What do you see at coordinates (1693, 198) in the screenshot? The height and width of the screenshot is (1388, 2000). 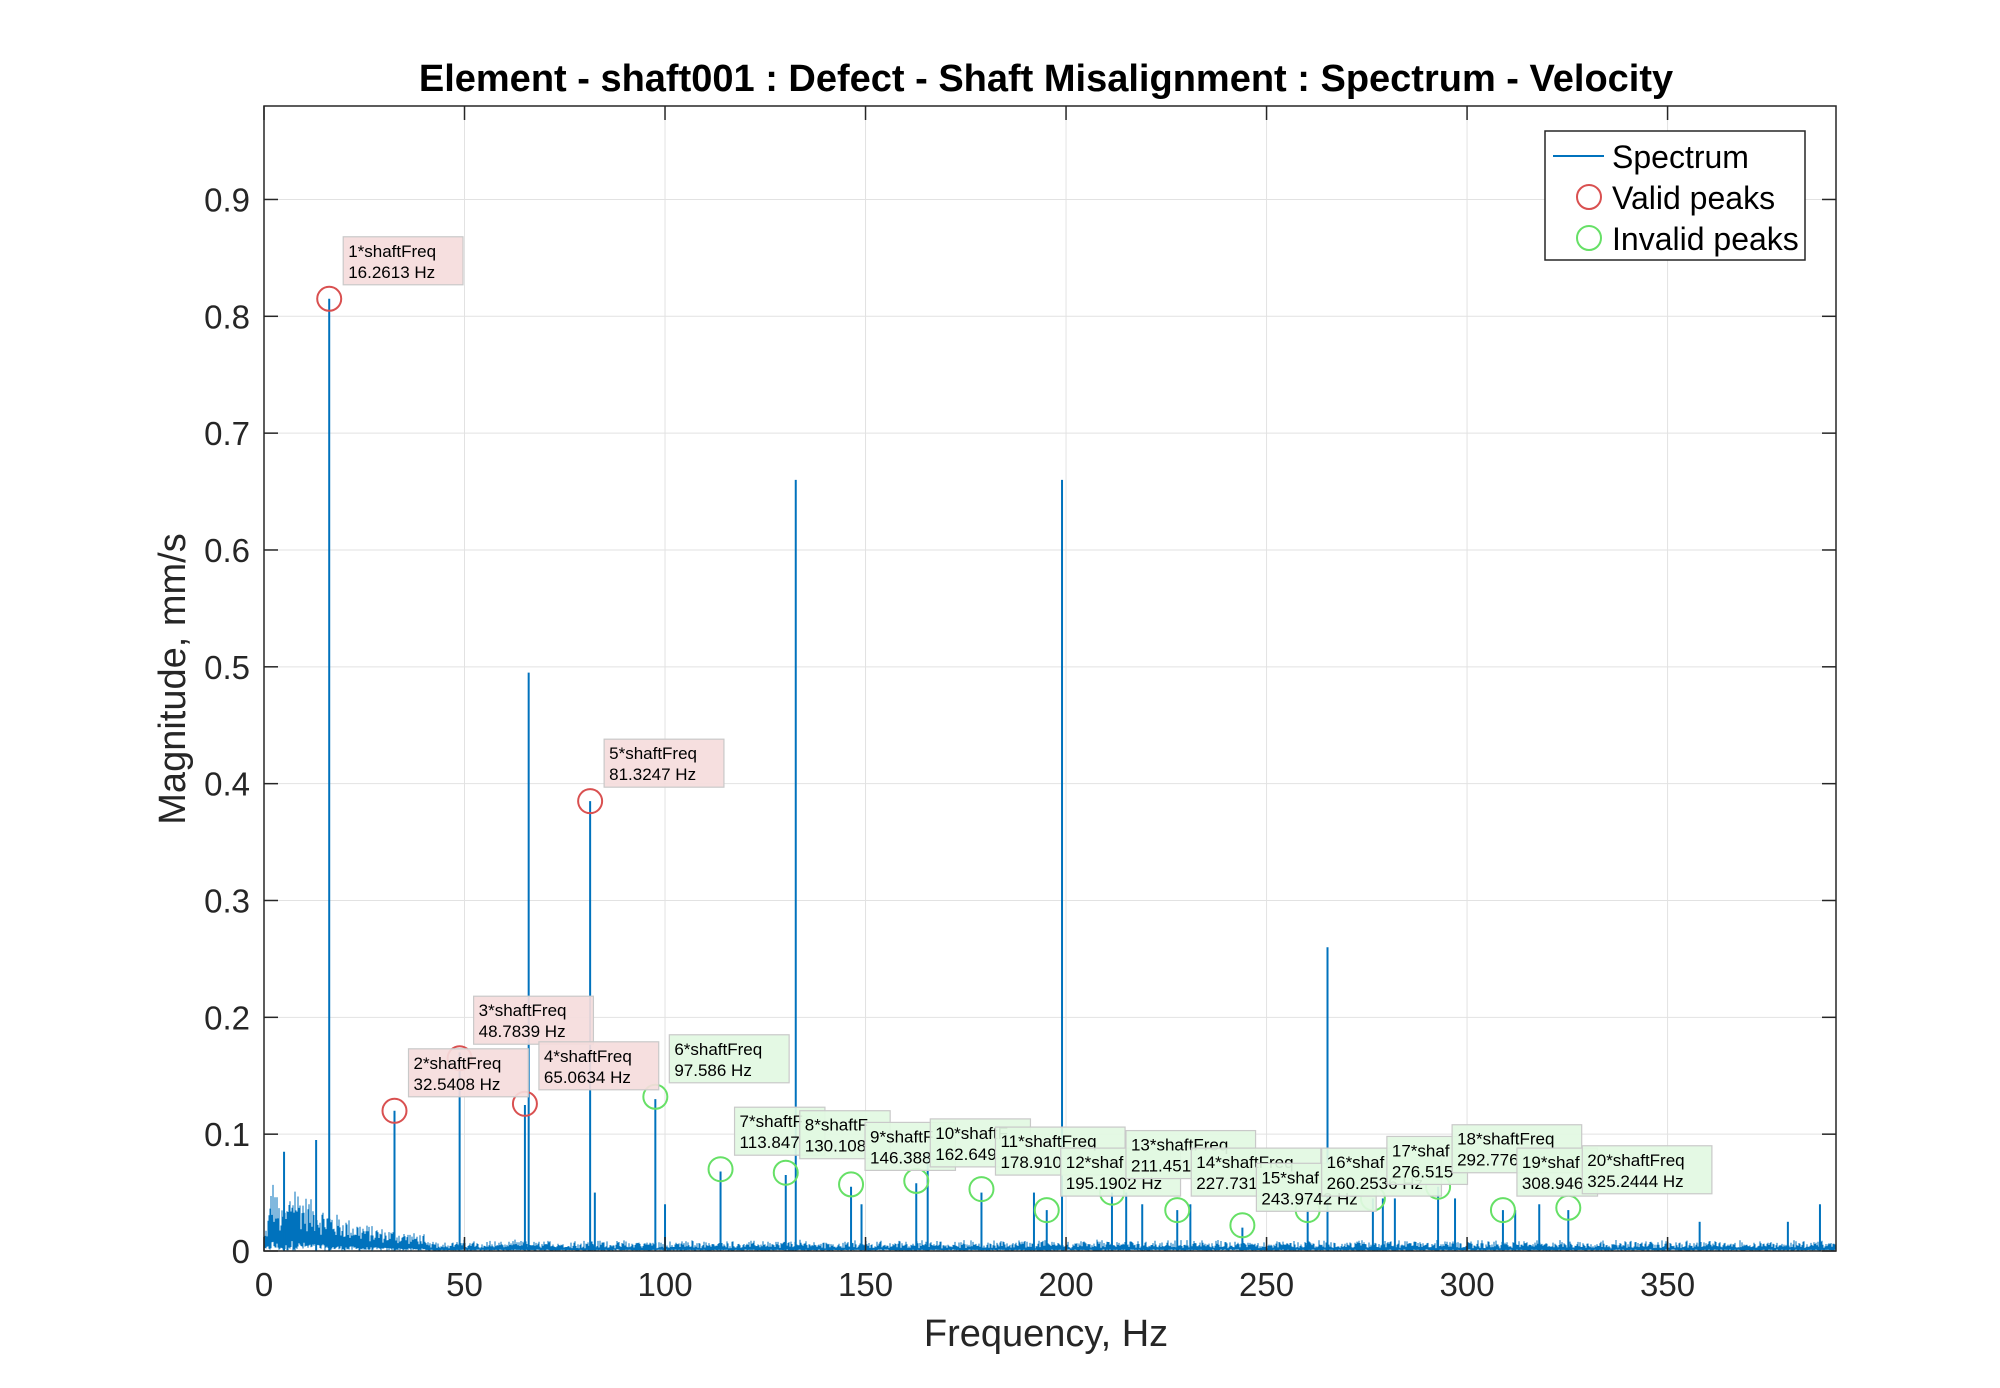 I see `legend-valid-label: Valid peaks` at bounding box center [1693, 198].